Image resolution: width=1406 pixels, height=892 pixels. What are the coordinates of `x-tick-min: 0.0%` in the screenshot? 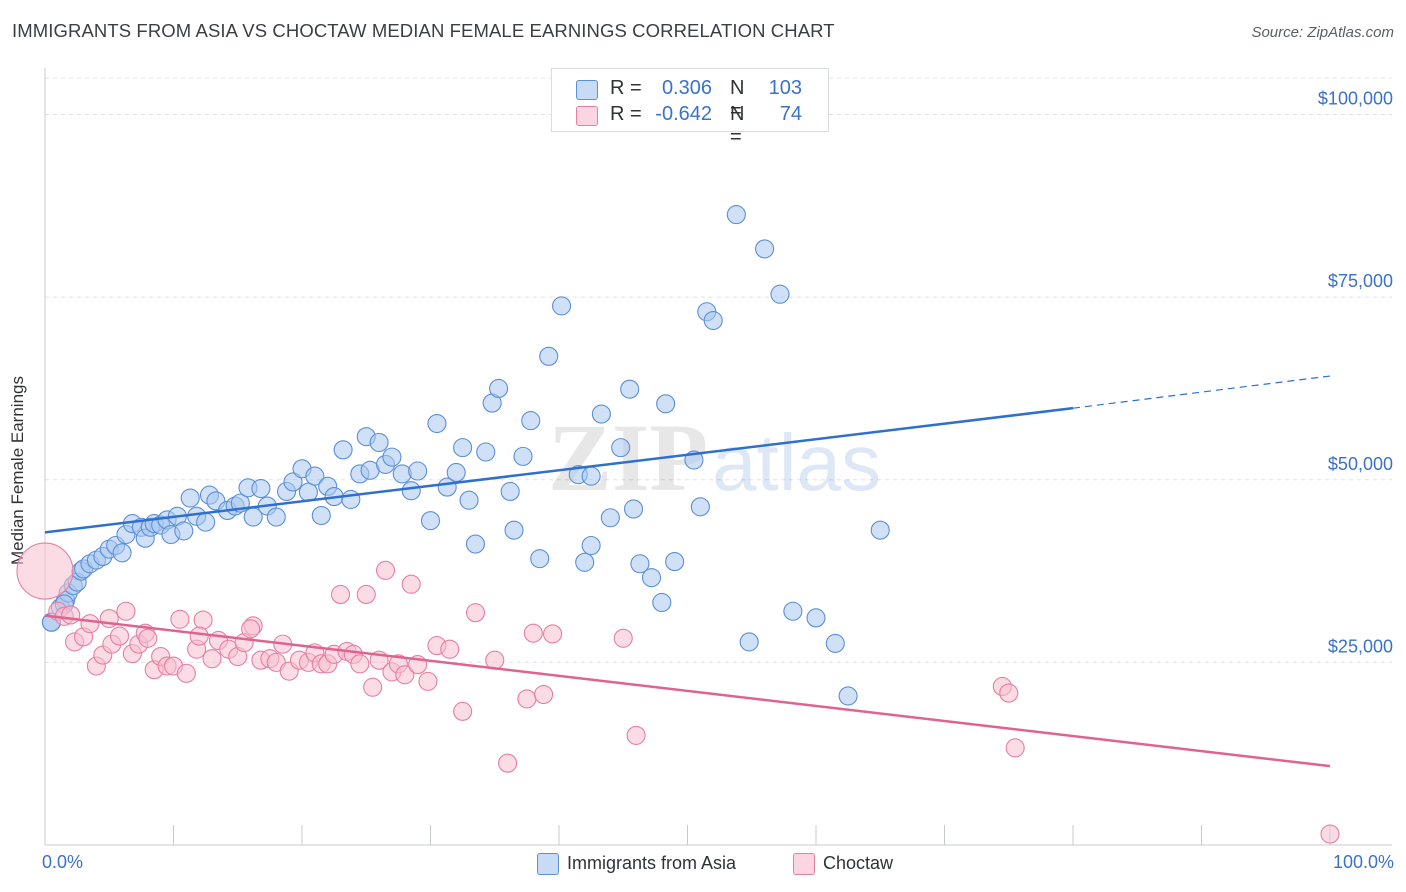 It's located at (63, 862).